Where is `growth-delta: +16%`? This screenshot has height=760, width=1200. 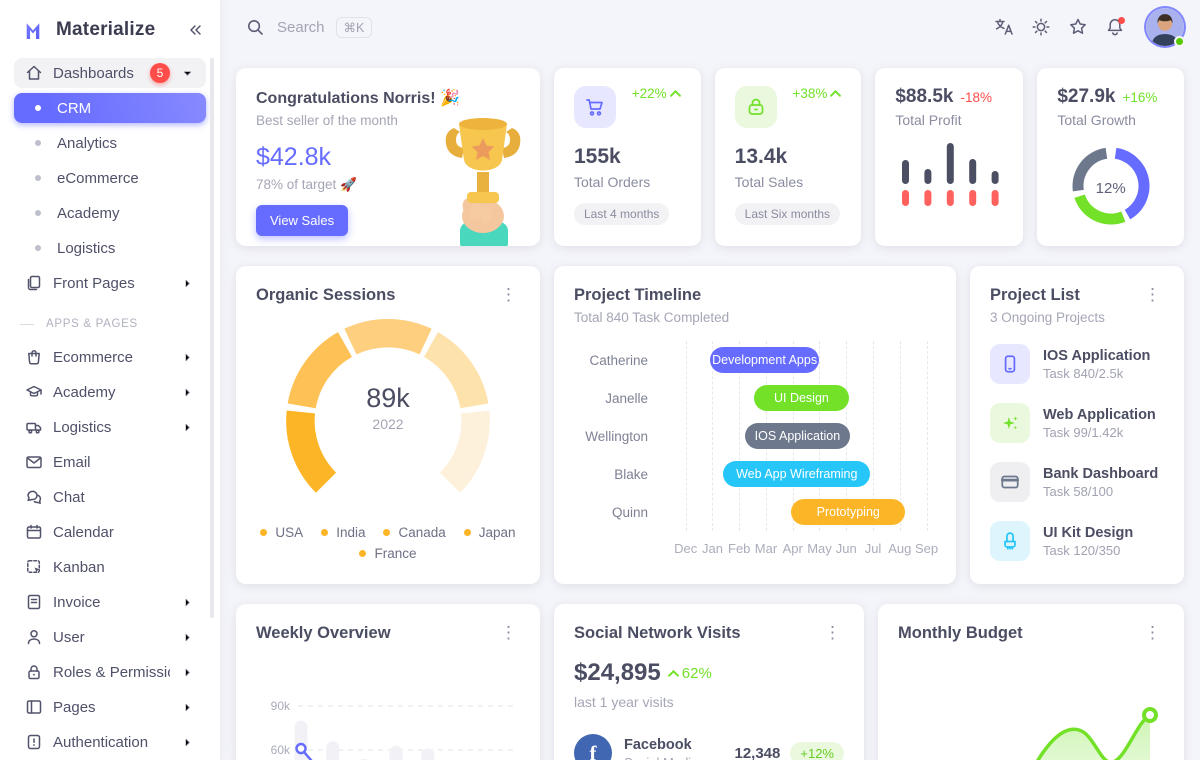
growth-delta: +16% is located at coordinates (1140, 97).